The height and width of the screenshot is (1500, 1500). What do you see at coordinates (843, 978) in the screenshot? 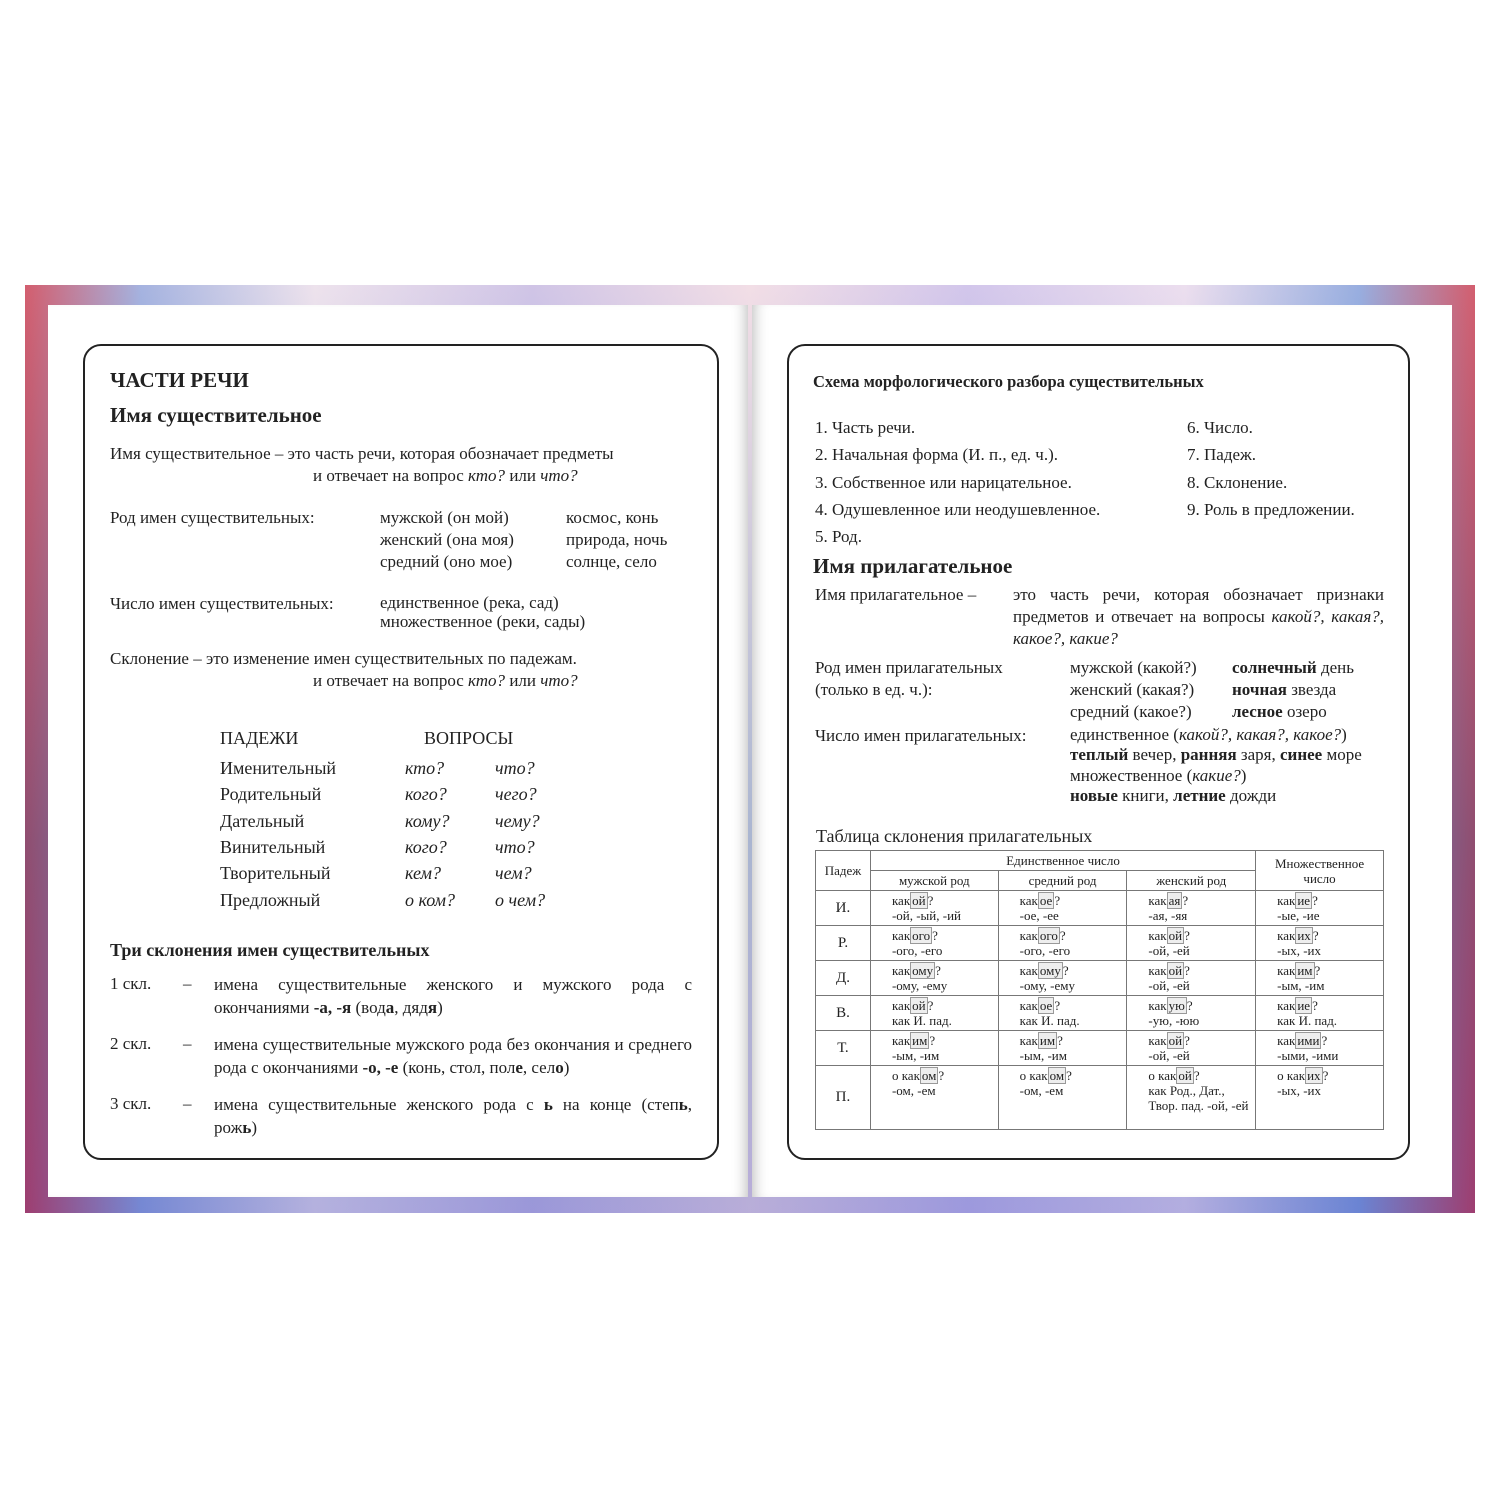
I see `case-cell: Д.` at bounding box center [843, 978].